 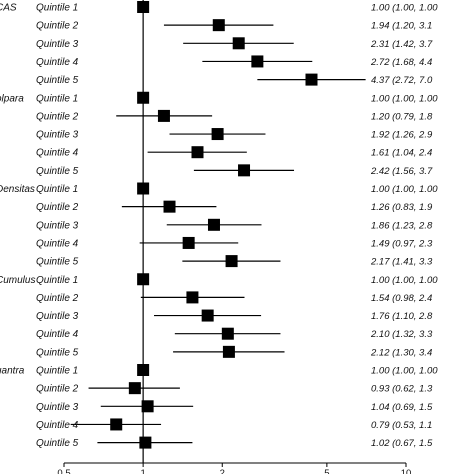 I want to click on estimate-text: 1.54 (0.98, 2.4, so click(x=401, y=298).